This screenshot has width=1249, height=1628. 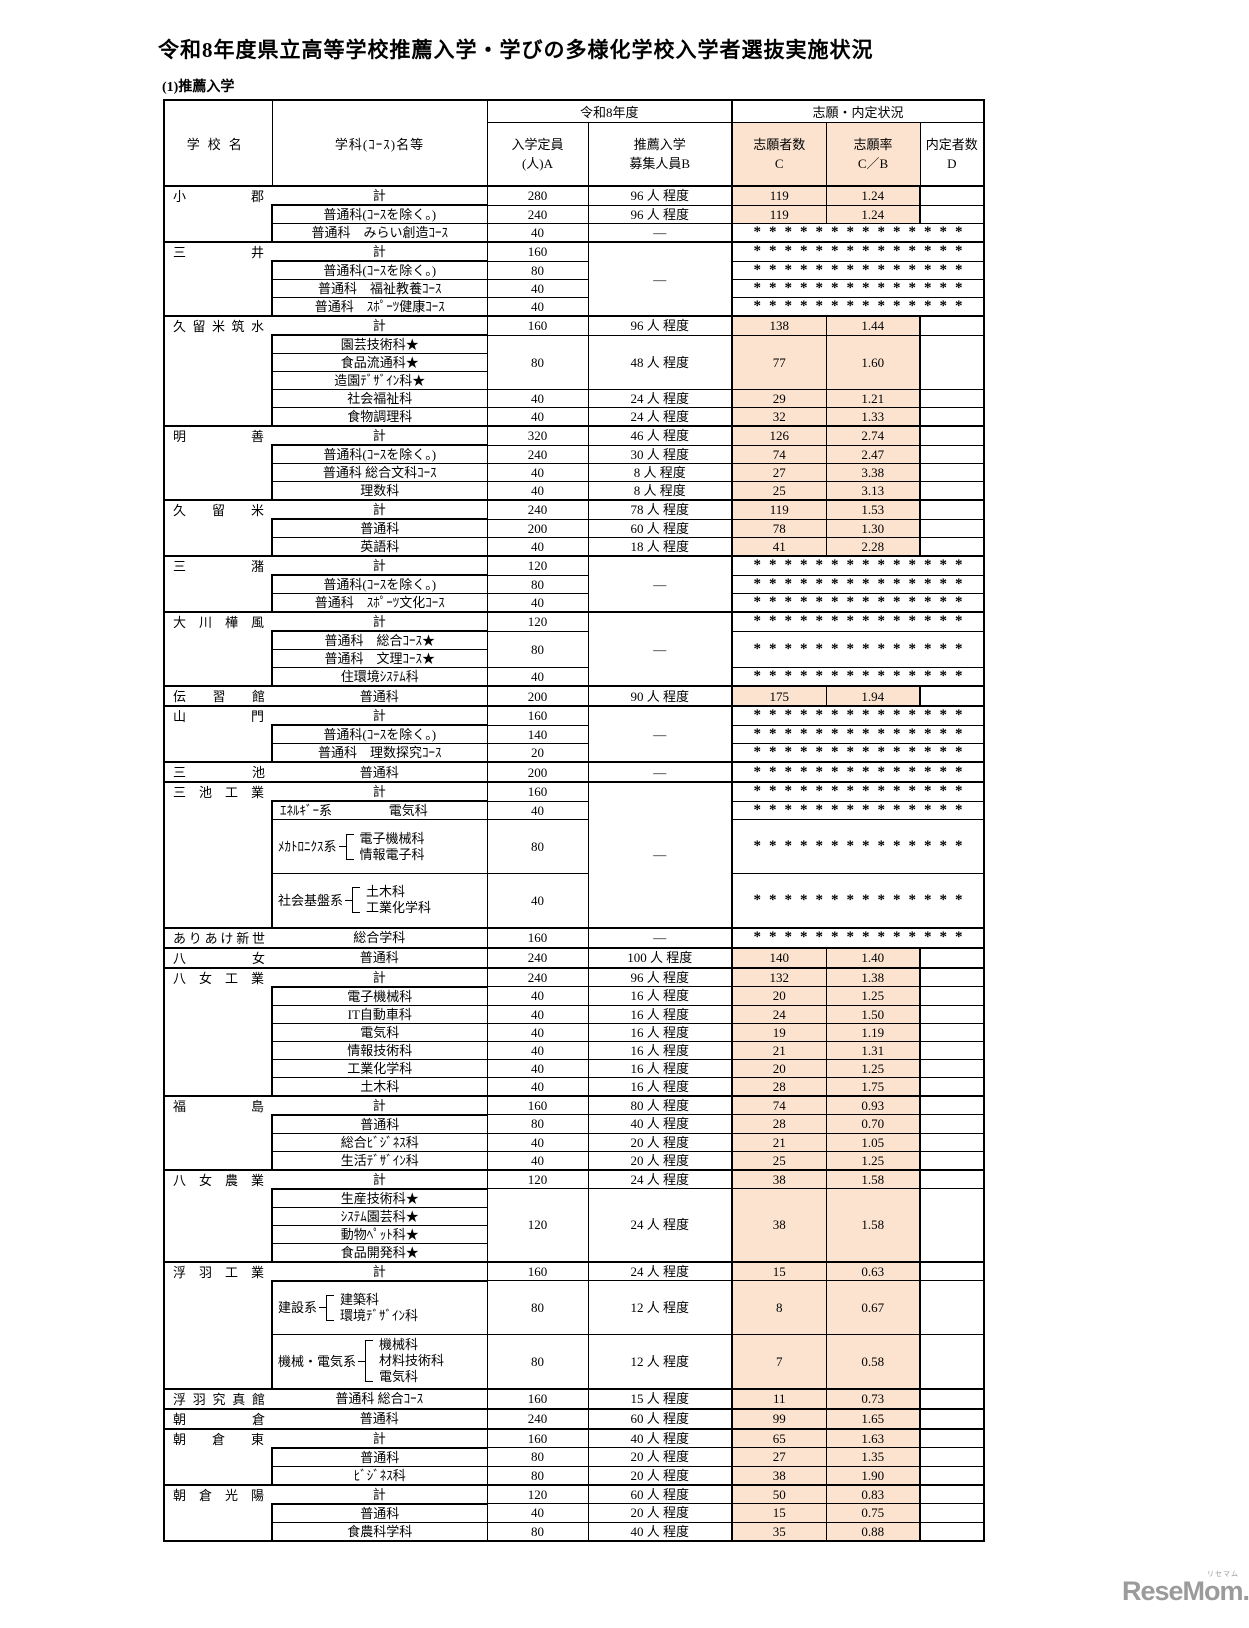 What do you see at coordinates (537, 976) in the screenshot?
I see `capacity-cell: 240` at bounding box center [537, 976].